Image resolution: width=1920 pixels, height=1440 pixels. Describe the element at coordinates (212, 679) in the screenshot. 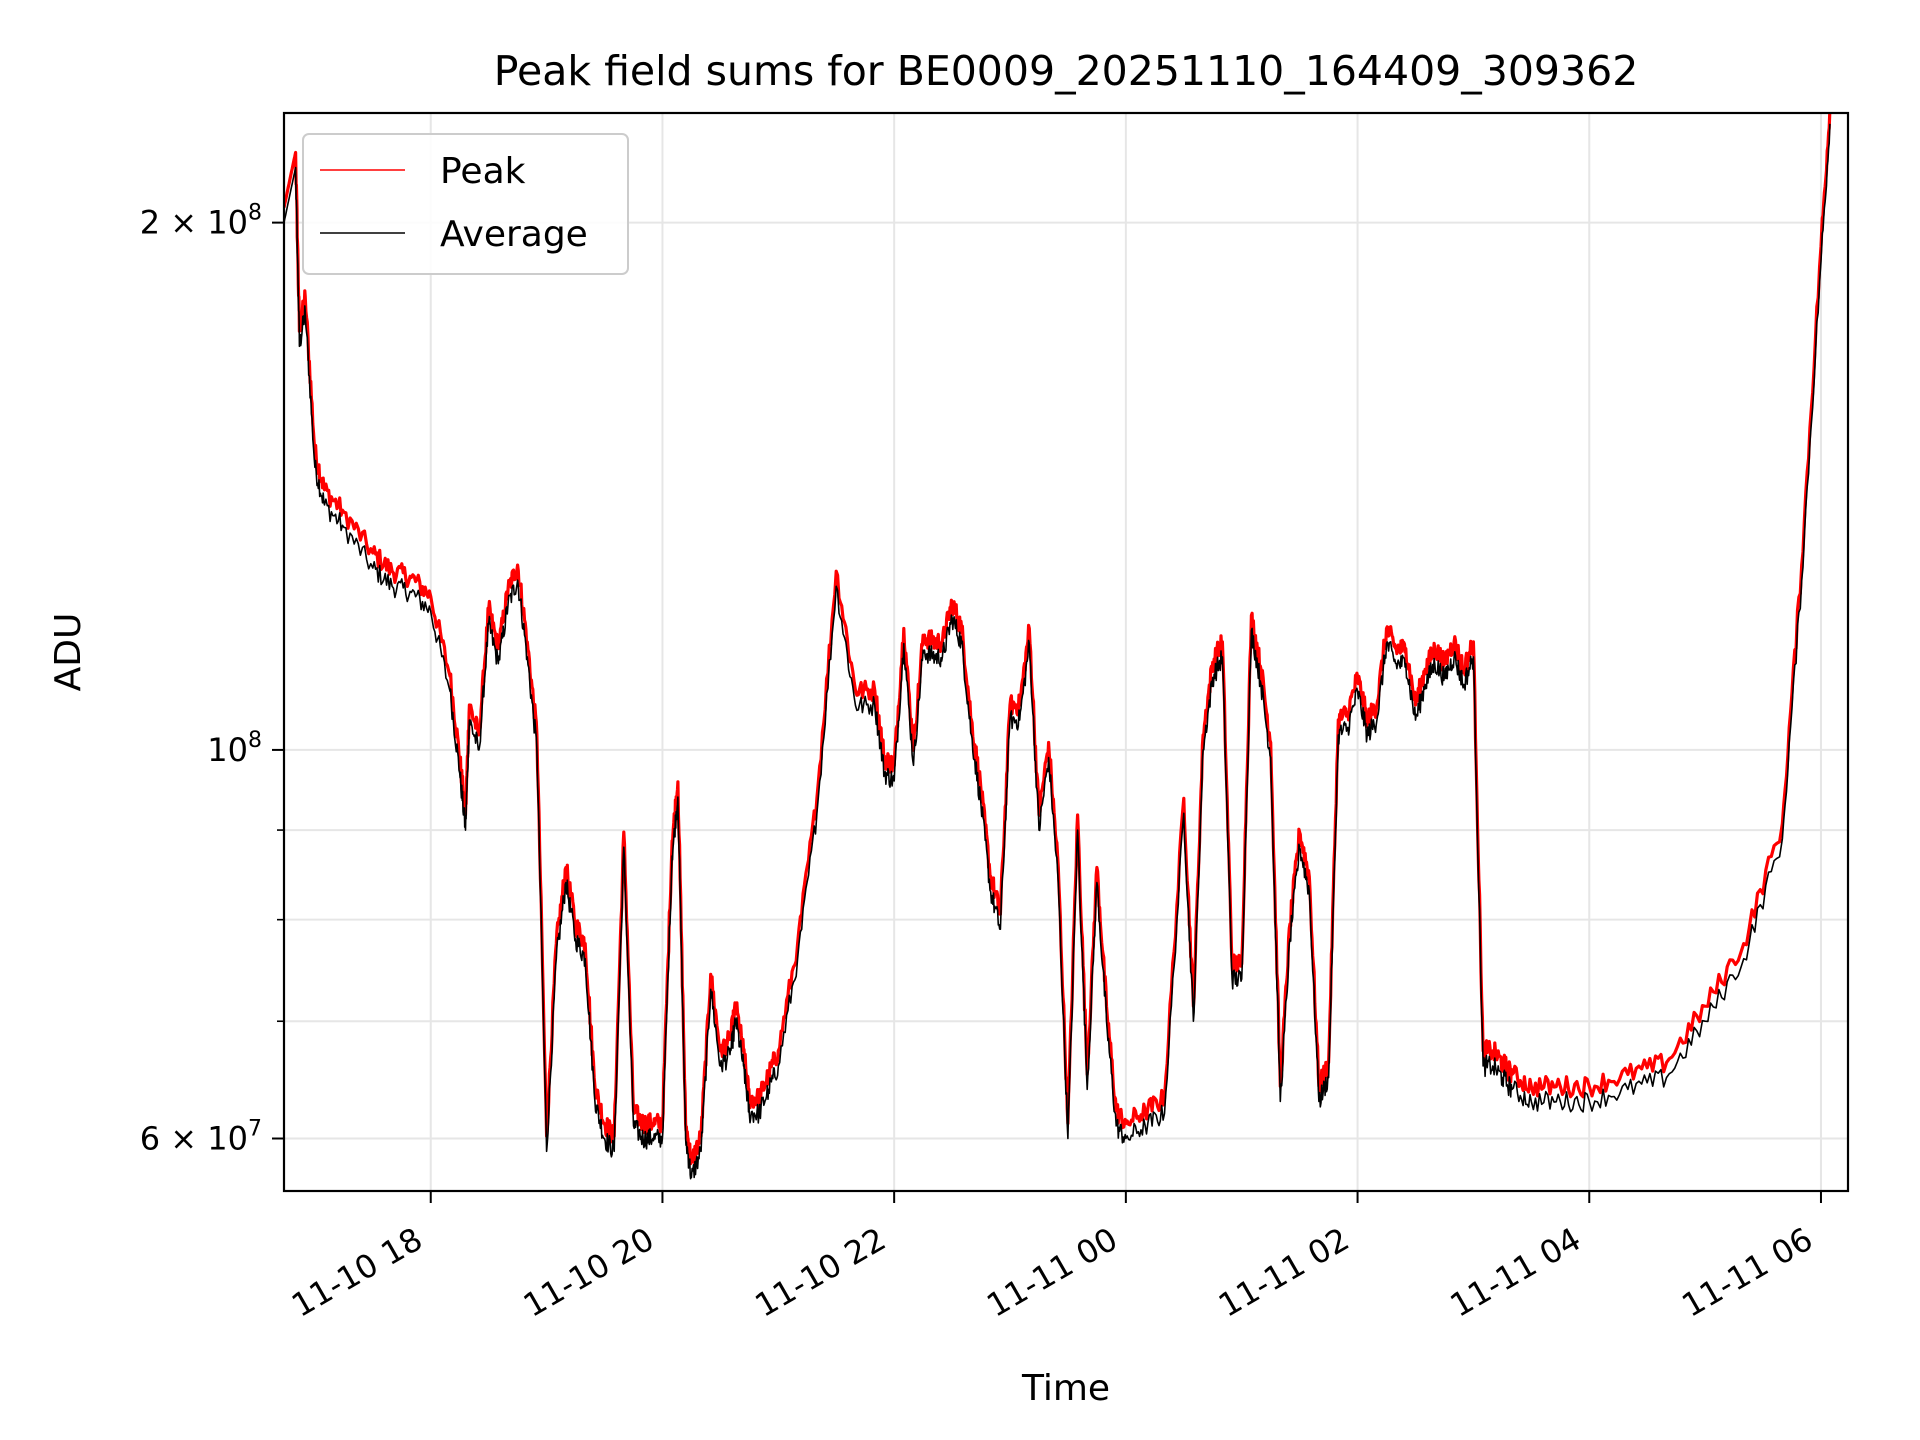

I see `y-axis: 6 × 107 108 2 × 108` at that location.